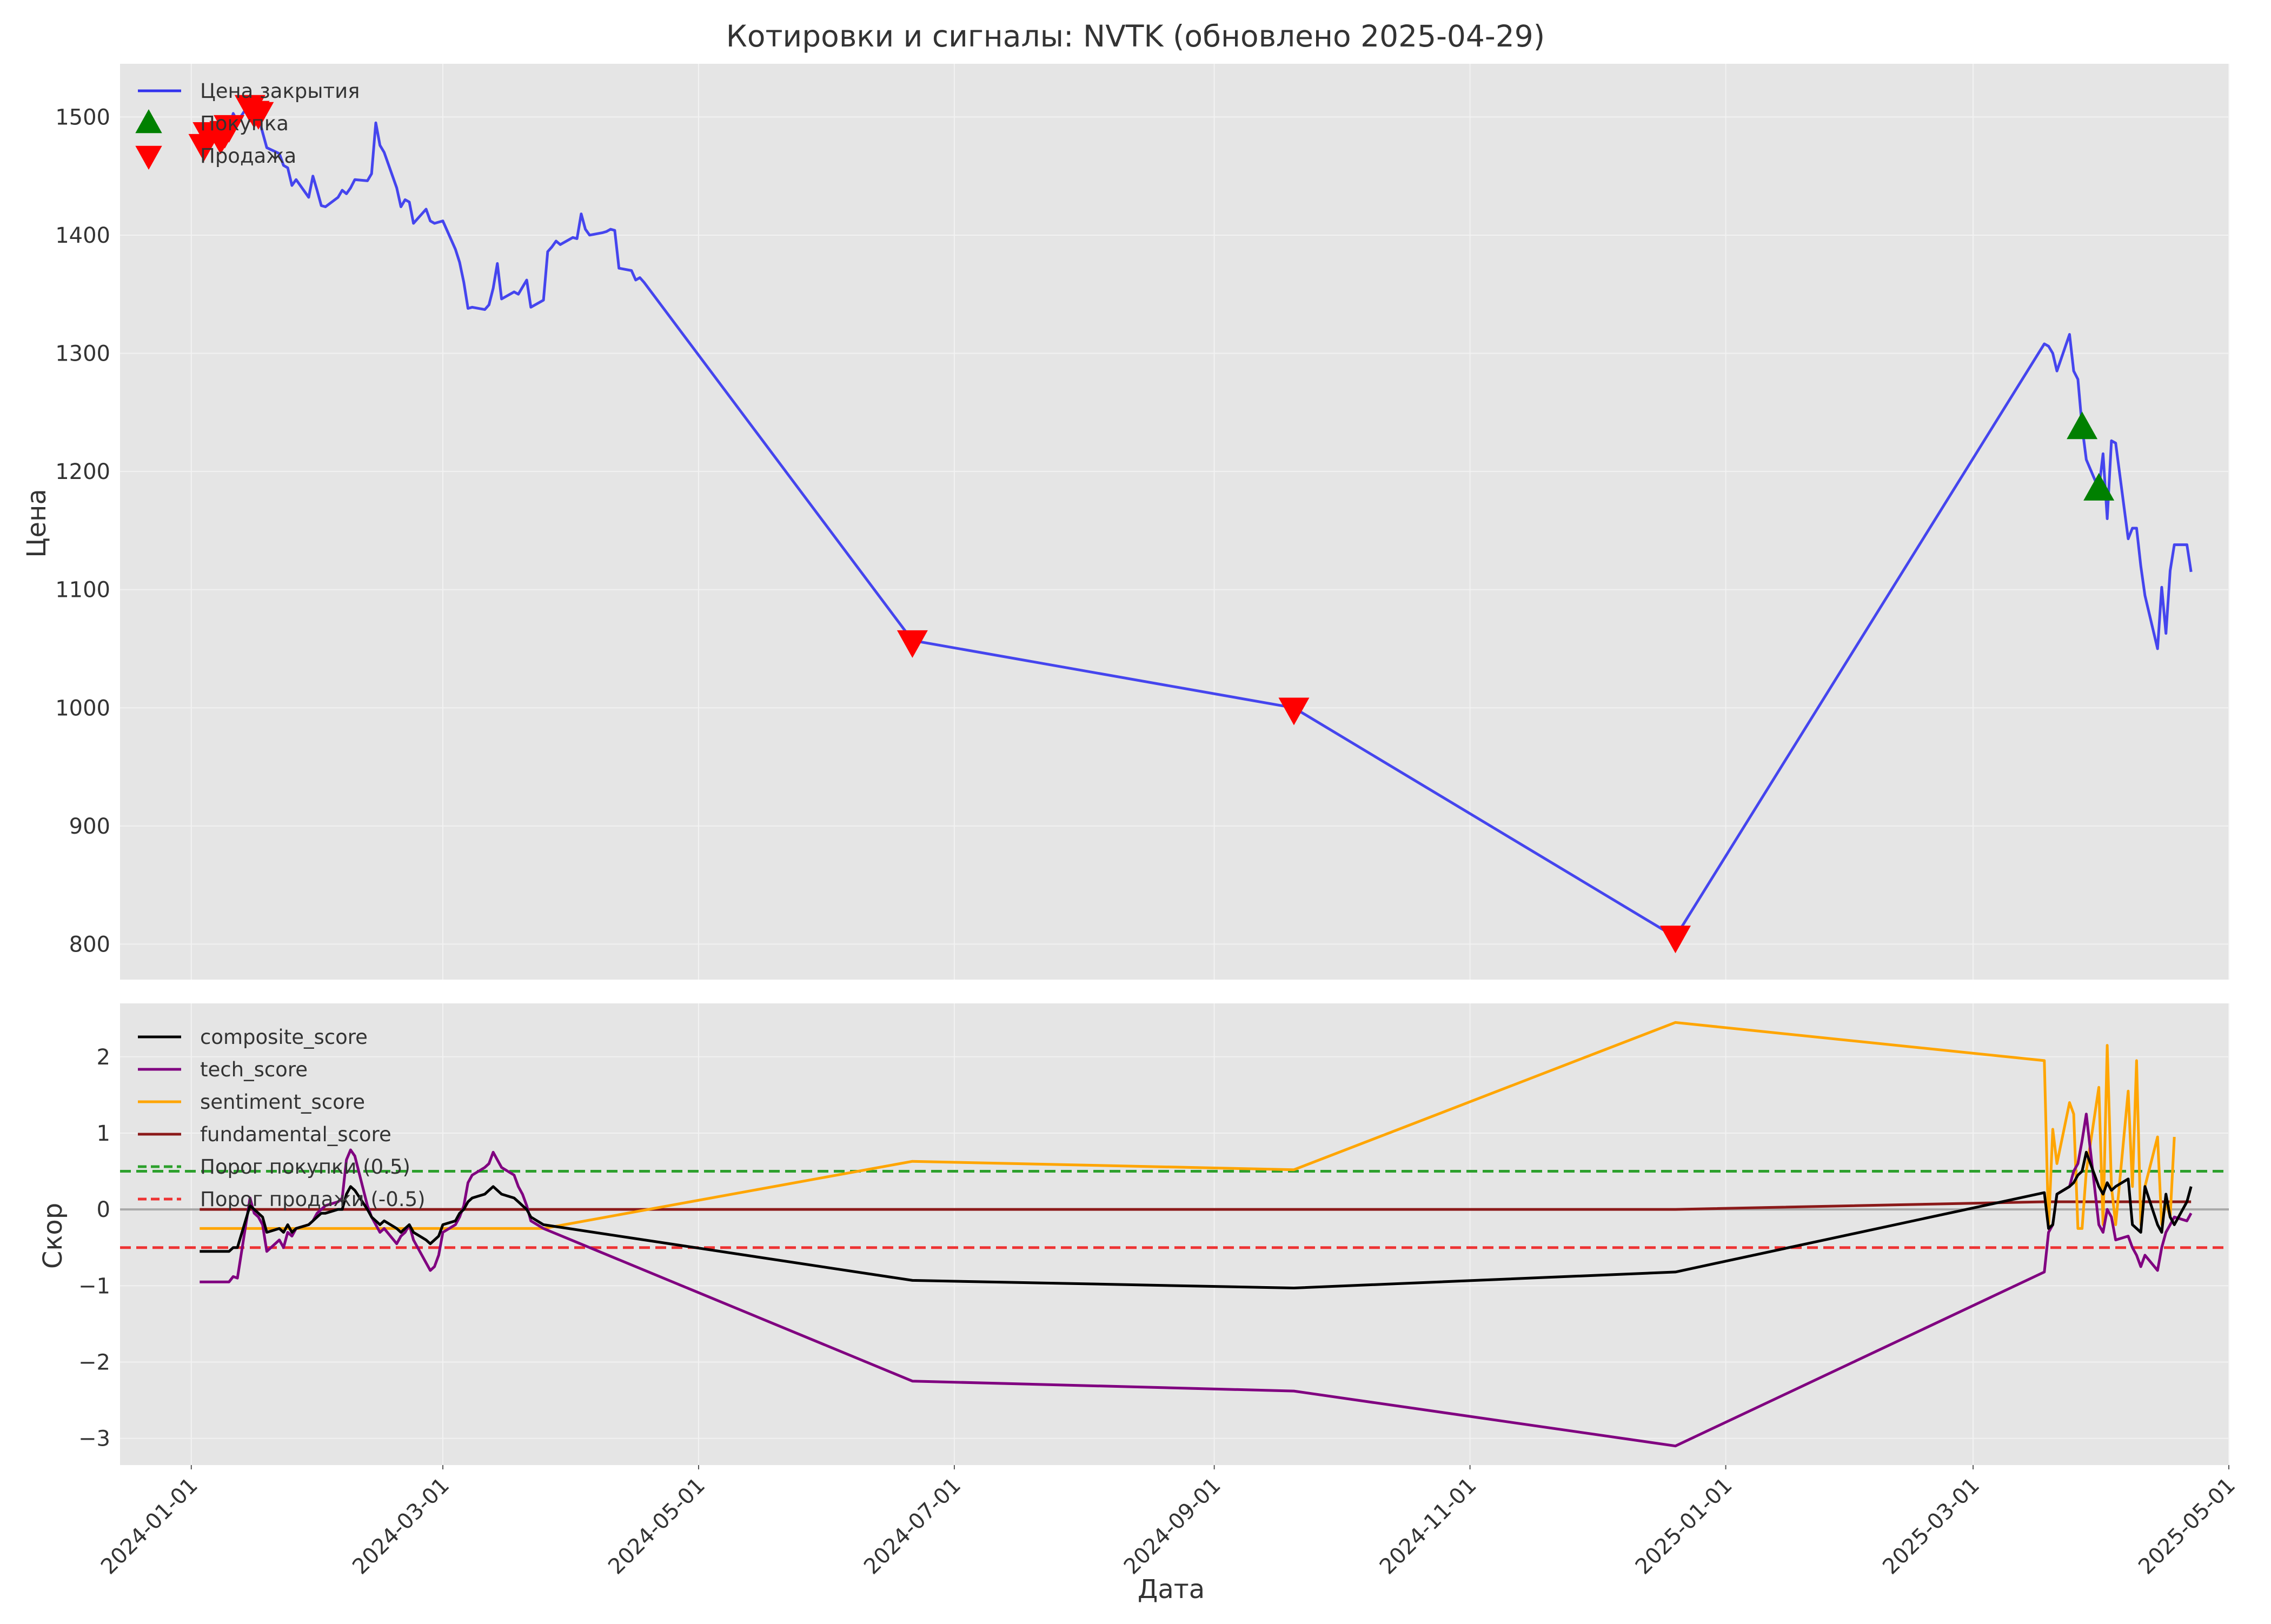 This screenshot has width=2271, height=1624. I want to click on legend-label: Продажа, so click(248, 156).